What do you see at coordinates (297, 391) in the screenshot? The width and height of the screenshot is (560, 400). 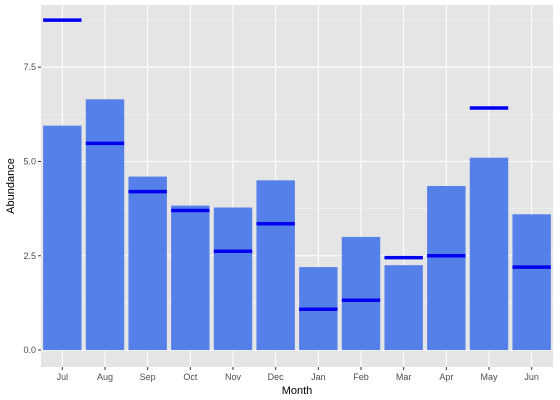 I see `x-axis-title: Month` at bounding box center [297, 391].